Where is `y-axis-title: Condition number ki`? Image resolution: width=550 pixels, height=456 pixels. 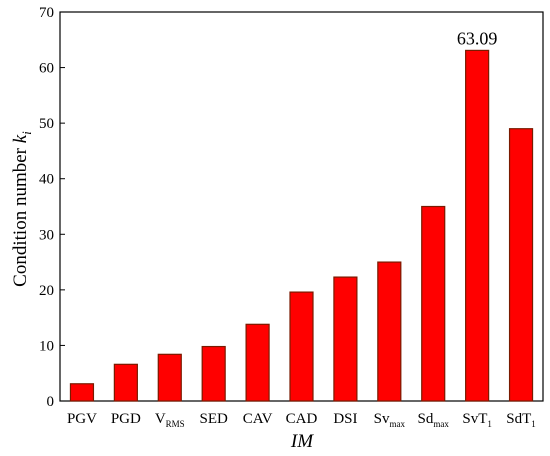 y-axis-title: Condition number ki is located at coordinates (22, 209).